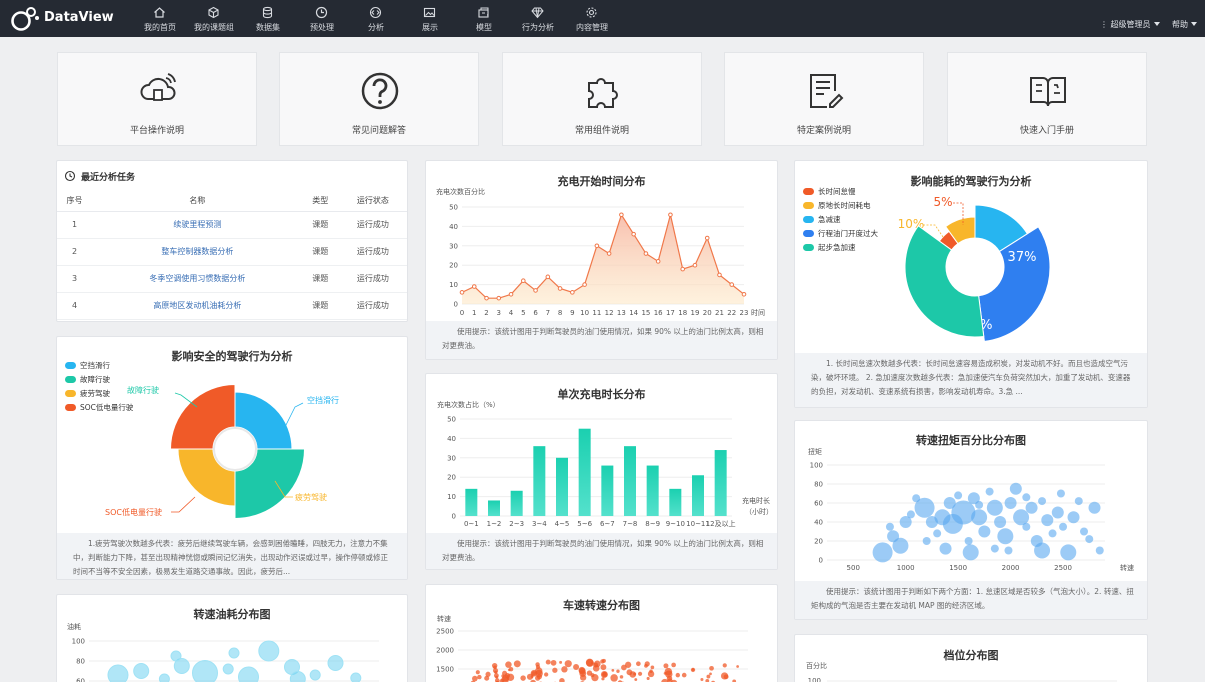  I want to click on nav-item-1: 我的课题组, so click(214, 18).